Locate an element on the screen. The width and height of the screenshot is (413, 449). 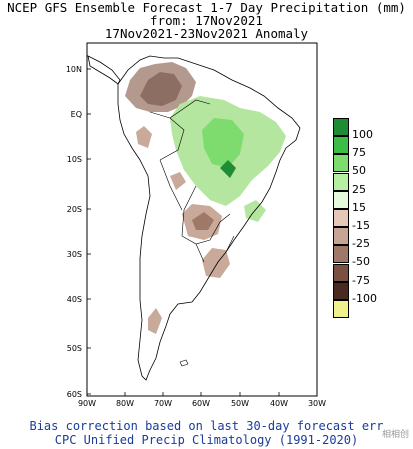
watermark: 相相创 is located at coordinates (395, 435).